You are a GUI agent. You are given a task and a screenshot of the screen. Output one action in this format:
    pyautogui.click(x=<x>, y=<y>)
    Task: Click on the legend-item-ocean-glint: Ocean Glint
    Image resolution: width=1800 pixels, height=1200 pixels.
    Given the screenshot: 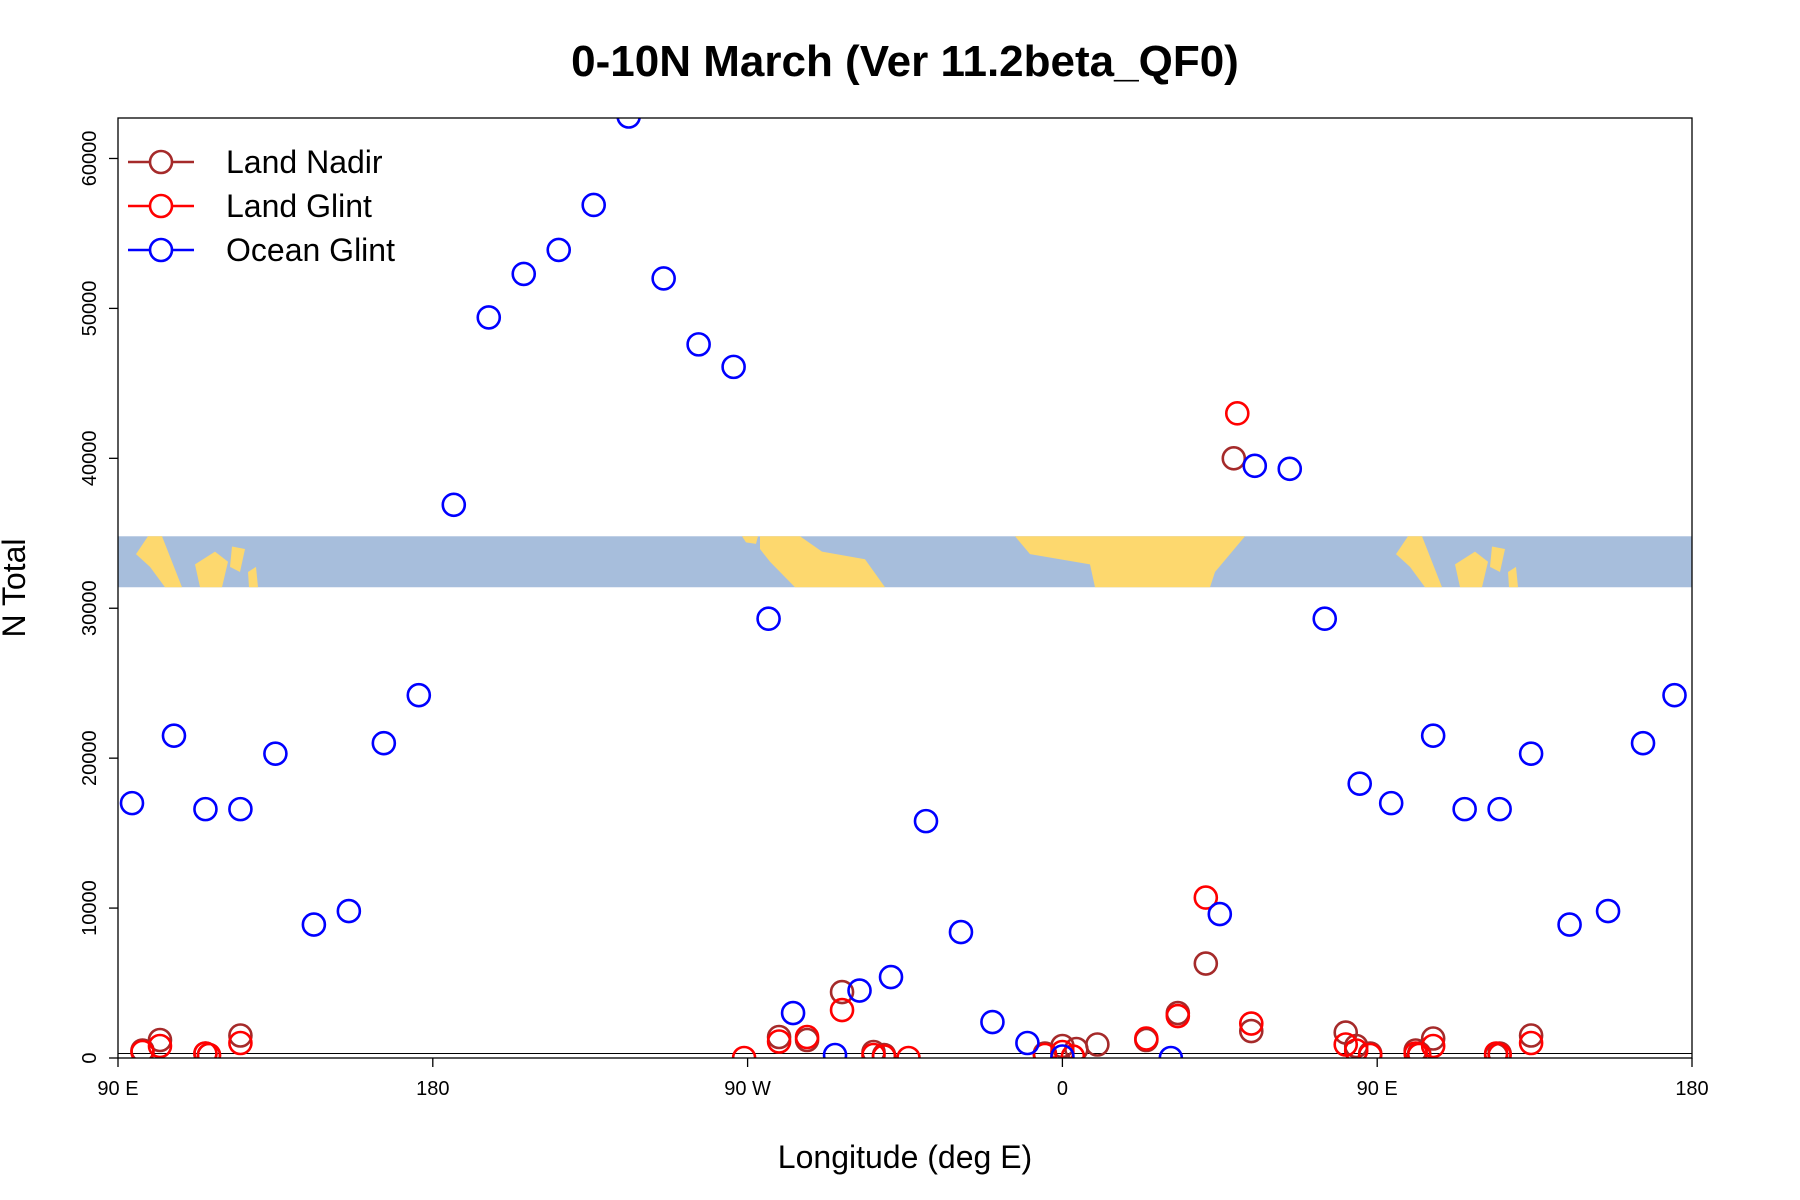 What is the action you would take?
    pyautogui.click(x=261, y=250)
    